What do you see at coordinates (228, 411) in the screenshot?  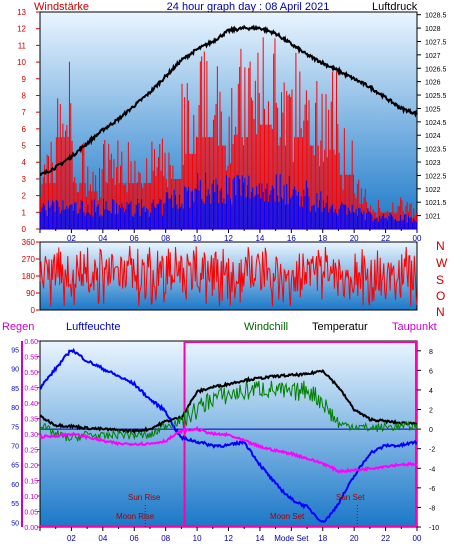 I see `series-windchill` at bounding box center [228, 411].